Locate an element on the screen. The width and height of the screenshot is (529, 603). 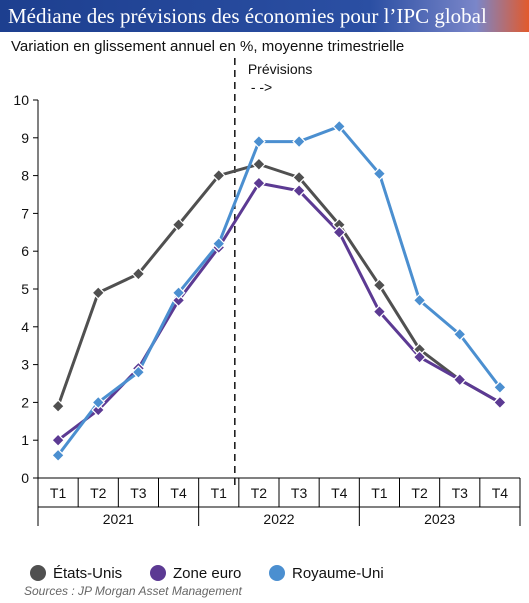
x-group-label: 2022 is located at coordinates (278, 519).